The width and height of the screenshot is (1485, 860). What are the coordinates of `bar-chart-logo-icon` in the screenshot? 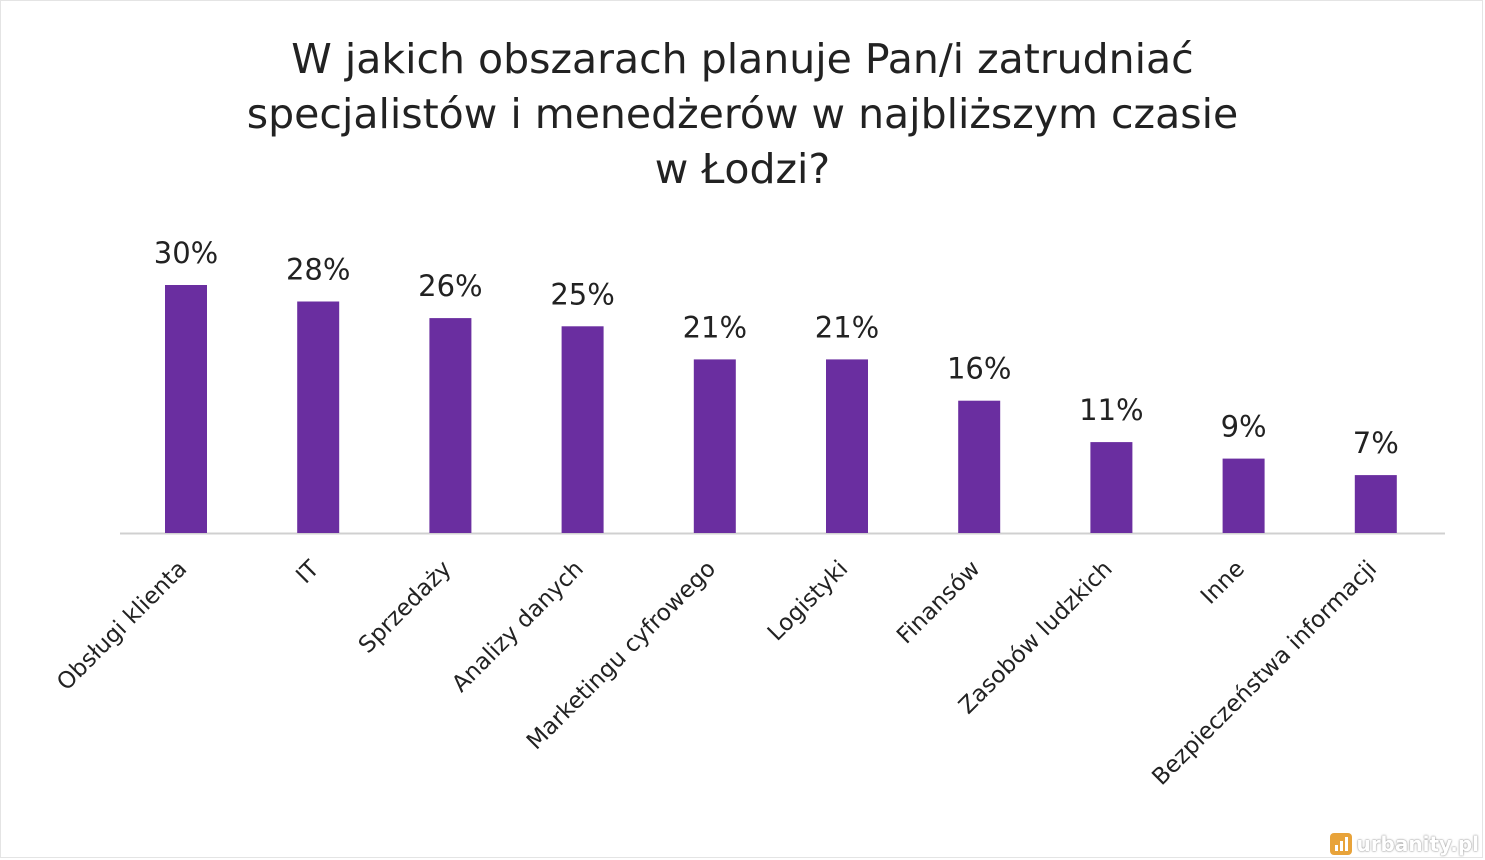 It's located at (1341, 844).